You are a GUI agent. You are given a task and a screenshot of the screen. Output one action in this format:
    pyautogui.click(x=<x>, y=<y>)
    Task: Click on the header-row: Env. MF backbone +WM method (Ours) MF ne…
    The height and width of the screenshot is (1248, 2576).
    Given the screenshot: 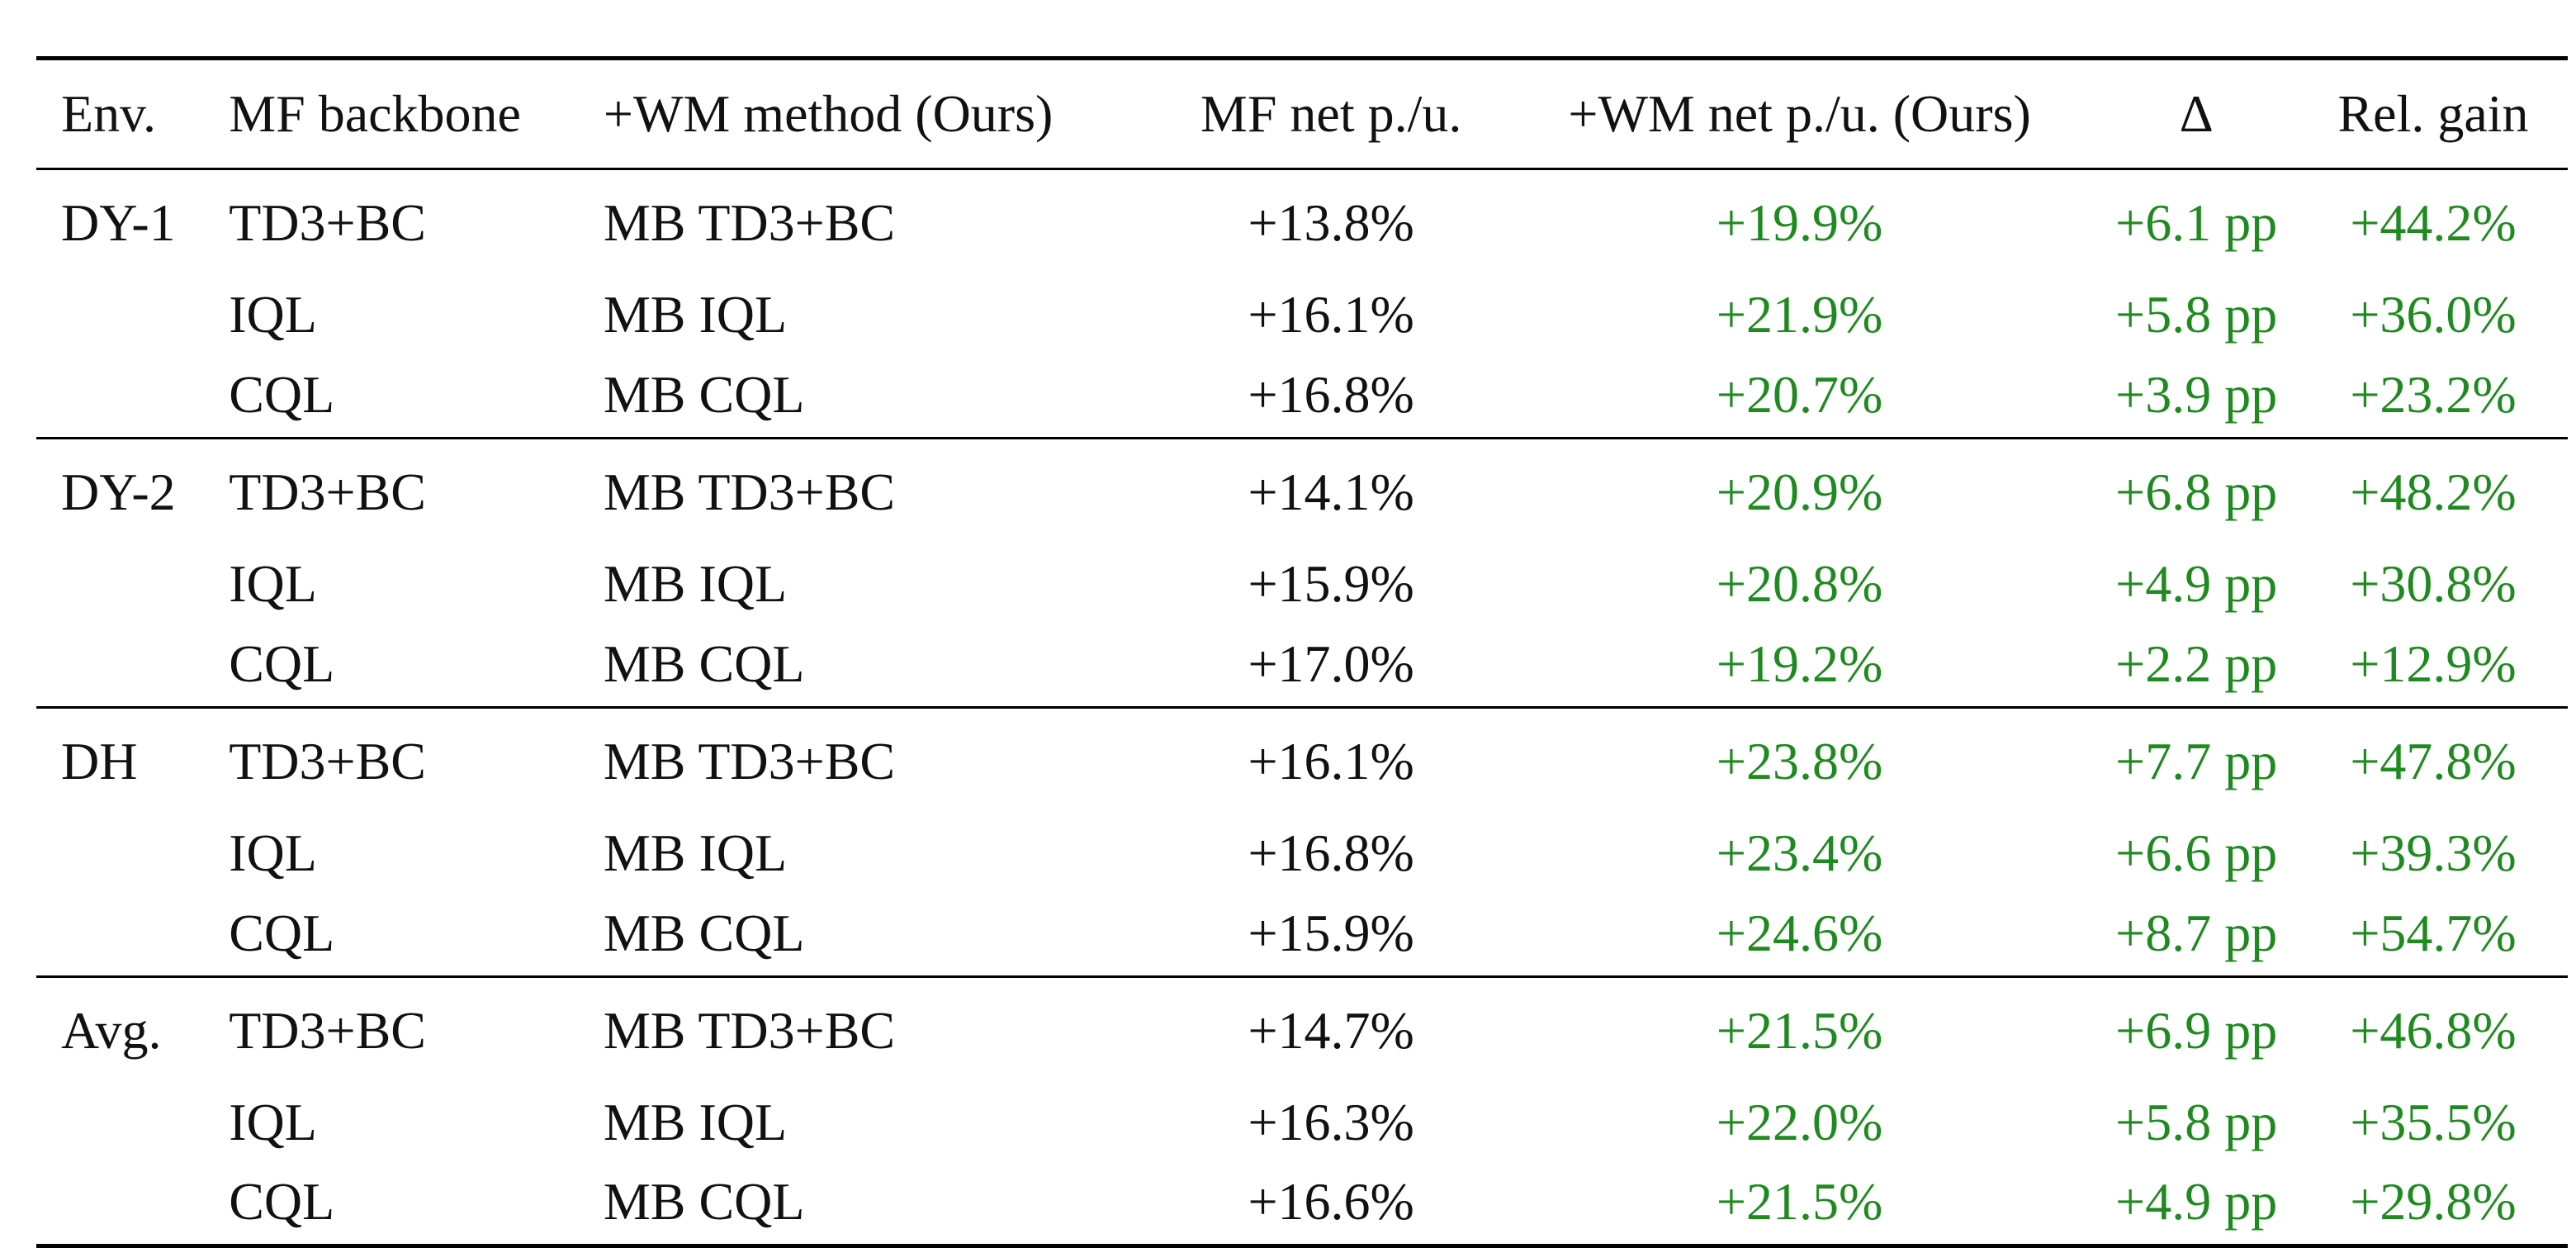 What is the action you would take?
    pyautogui.click(x=1302, y=113)
    